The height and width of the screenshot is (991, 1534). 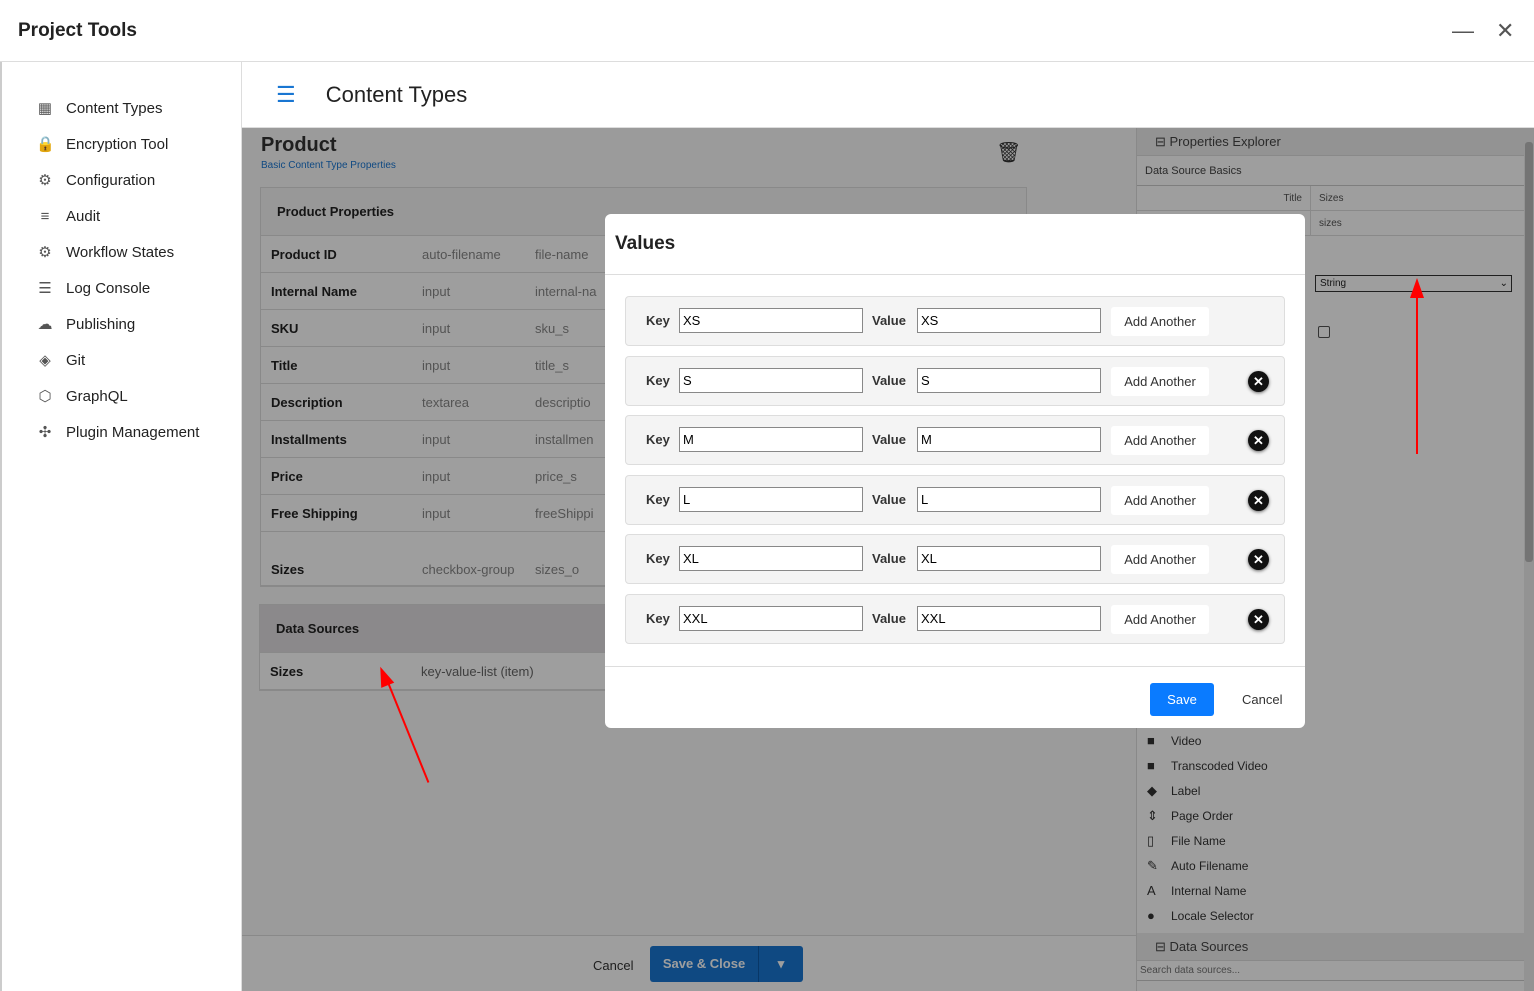 I want to click on sort-icon: ⇕, so click(x=1152, y=815).